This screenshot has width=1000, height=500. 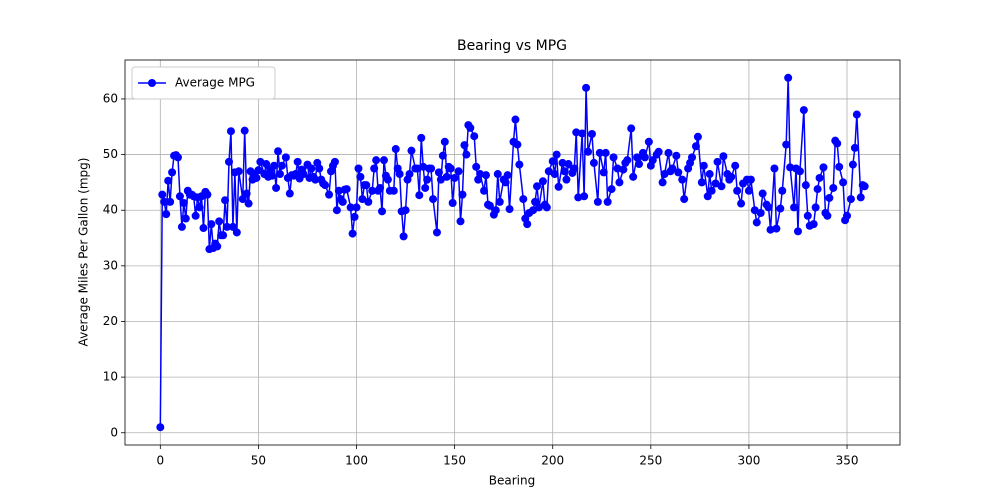 I want to click on chart-title: Bearing vs MPG, so click(x=512, y=46).